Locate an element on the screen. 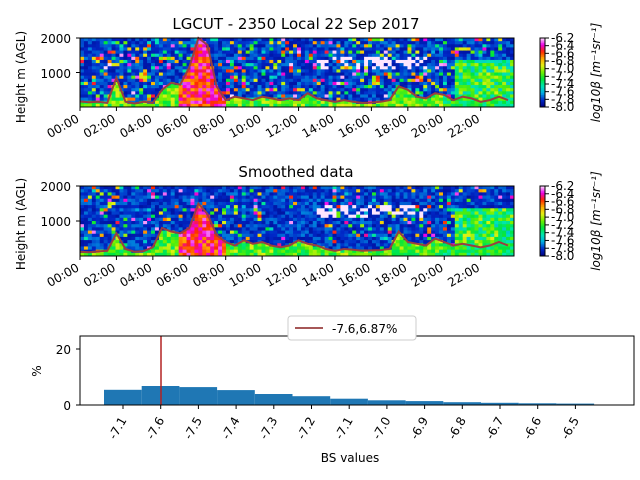  colorbar-tick-label: -7.8 is located at coordinates (562, 99).